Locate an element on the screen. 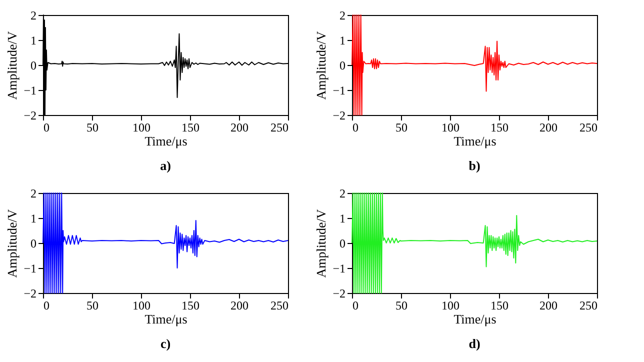 The image size is (644, 362). text: a) is located at coordinates (165, 165).